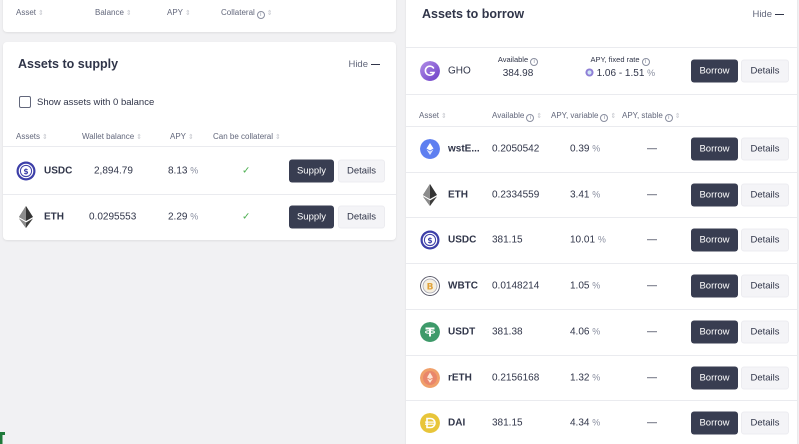 This screenshot has height=444, width=799. What do you see at coordinates (517, 116) in the screenshot?
I see `column-available: Available i ⇕` at bounding box center [517, 116].